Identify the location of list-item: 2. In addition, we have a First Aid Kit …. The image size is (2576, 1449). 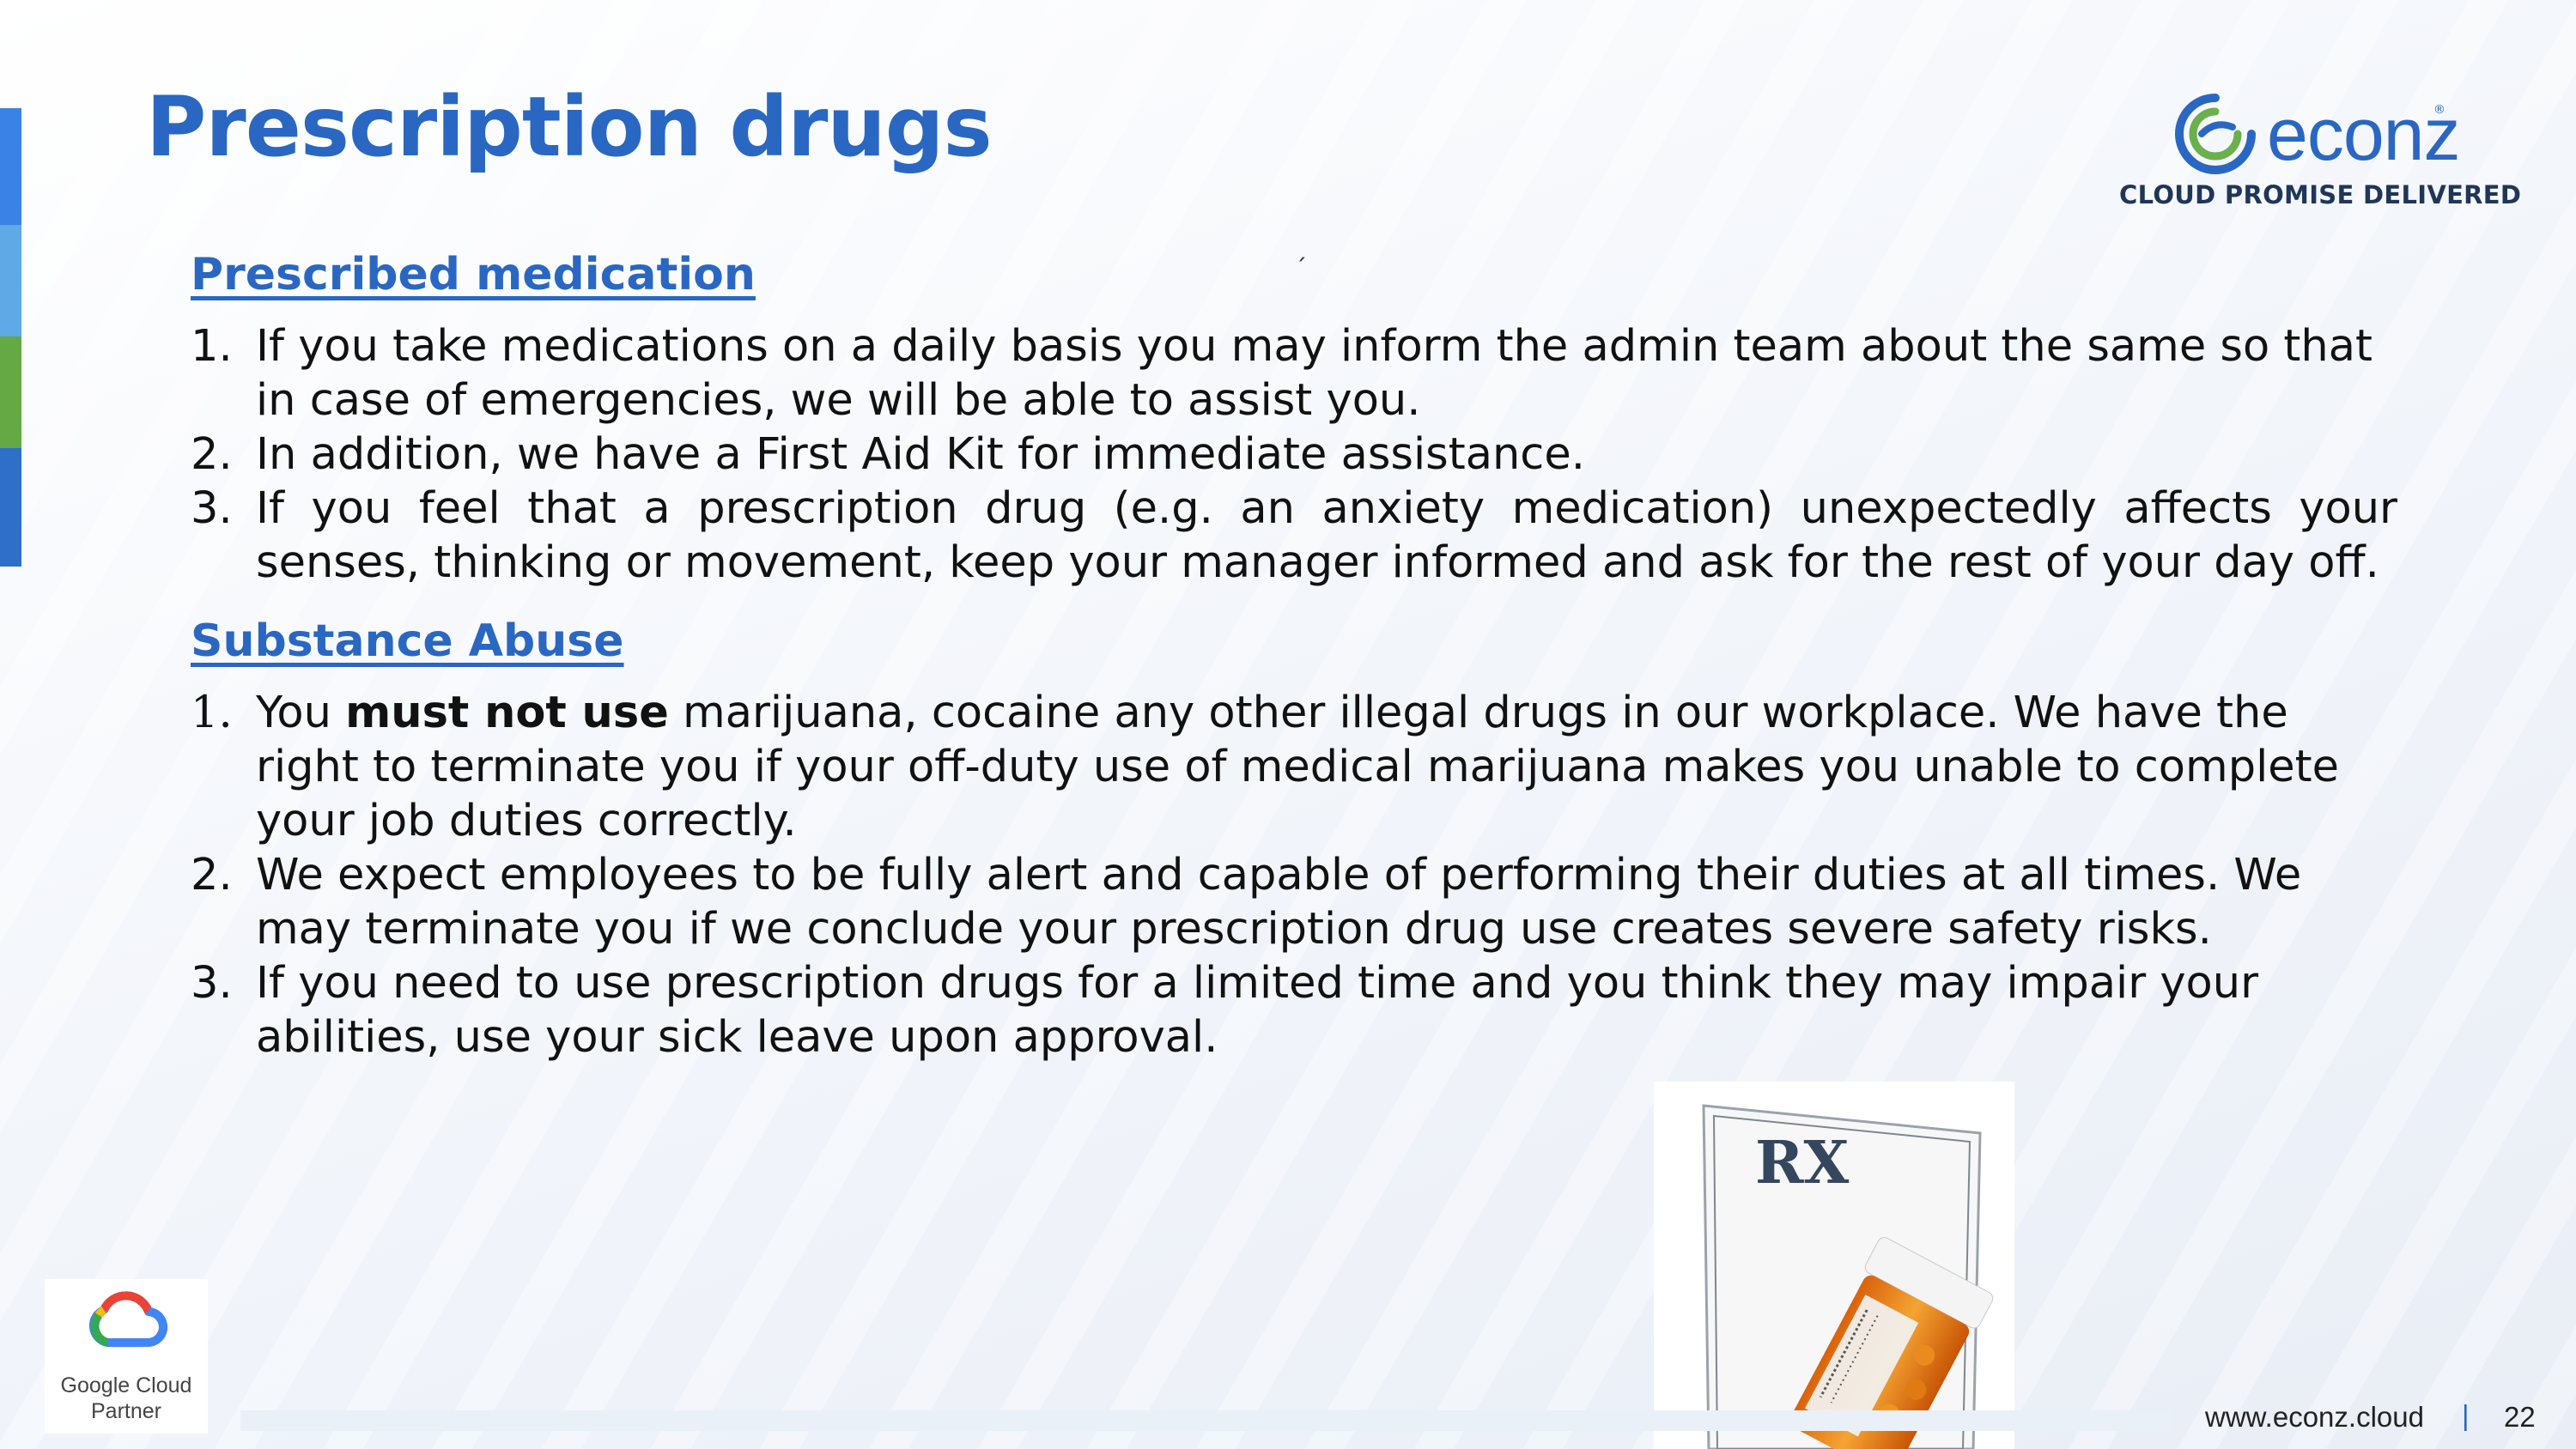
(1294, 454).